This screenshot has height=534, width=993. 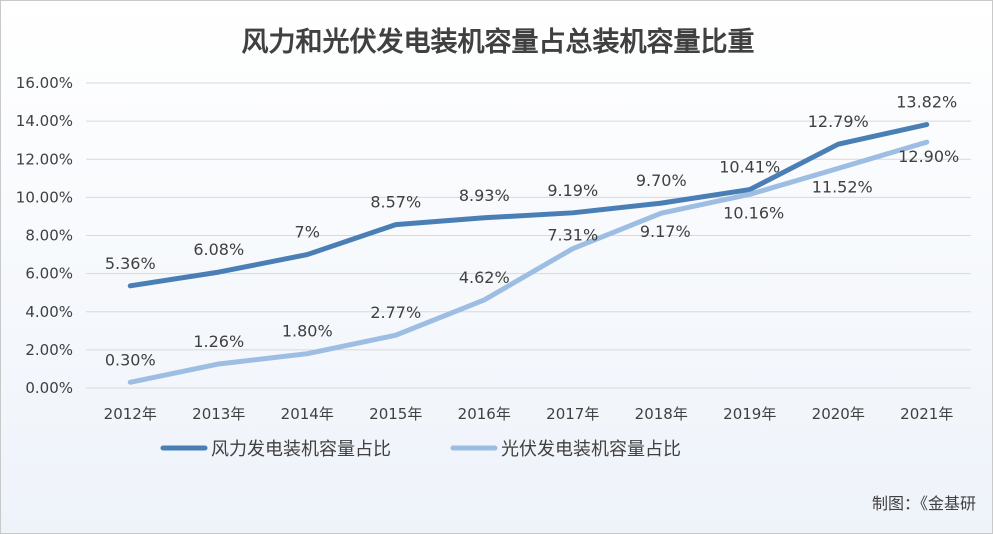 I want to click on data-label-solar: 1.26%, so click(x=218, y=341).